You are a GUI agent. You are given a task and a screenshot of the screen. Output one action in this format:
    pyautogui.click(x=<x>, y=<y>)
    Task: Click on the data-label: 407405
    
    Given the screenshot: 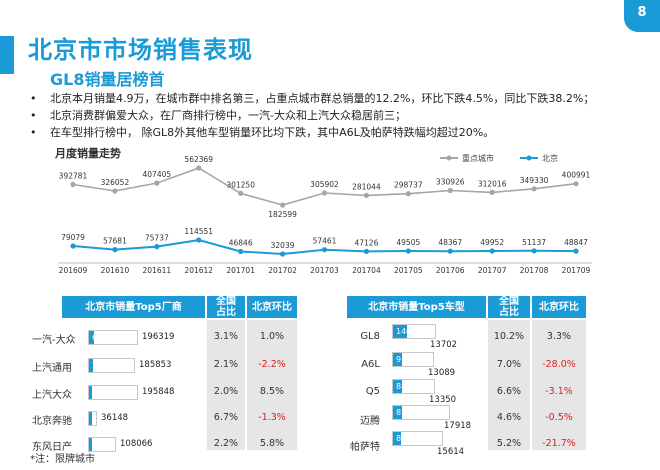 What is the action you would take?
    pyautogui.click(x=157, y=174)
    